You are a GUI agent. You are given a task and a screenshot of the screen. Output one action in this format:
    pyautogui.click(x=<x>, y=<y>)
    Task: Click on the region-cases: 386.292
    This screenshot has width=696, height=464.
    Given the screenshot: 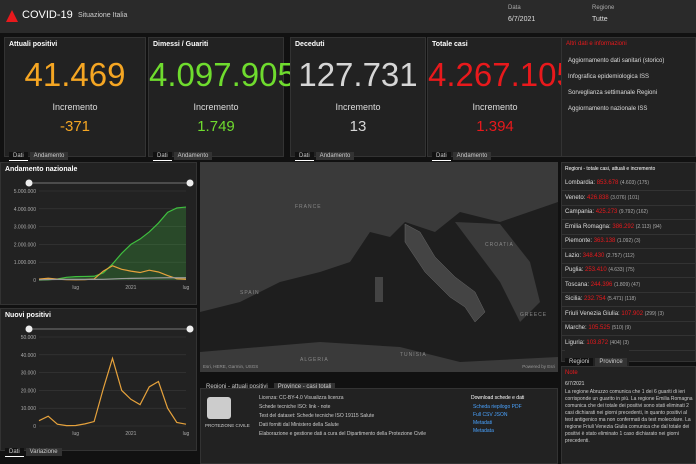 What is the action you would take?
    pyautogui.click(x=623, y=226)
    